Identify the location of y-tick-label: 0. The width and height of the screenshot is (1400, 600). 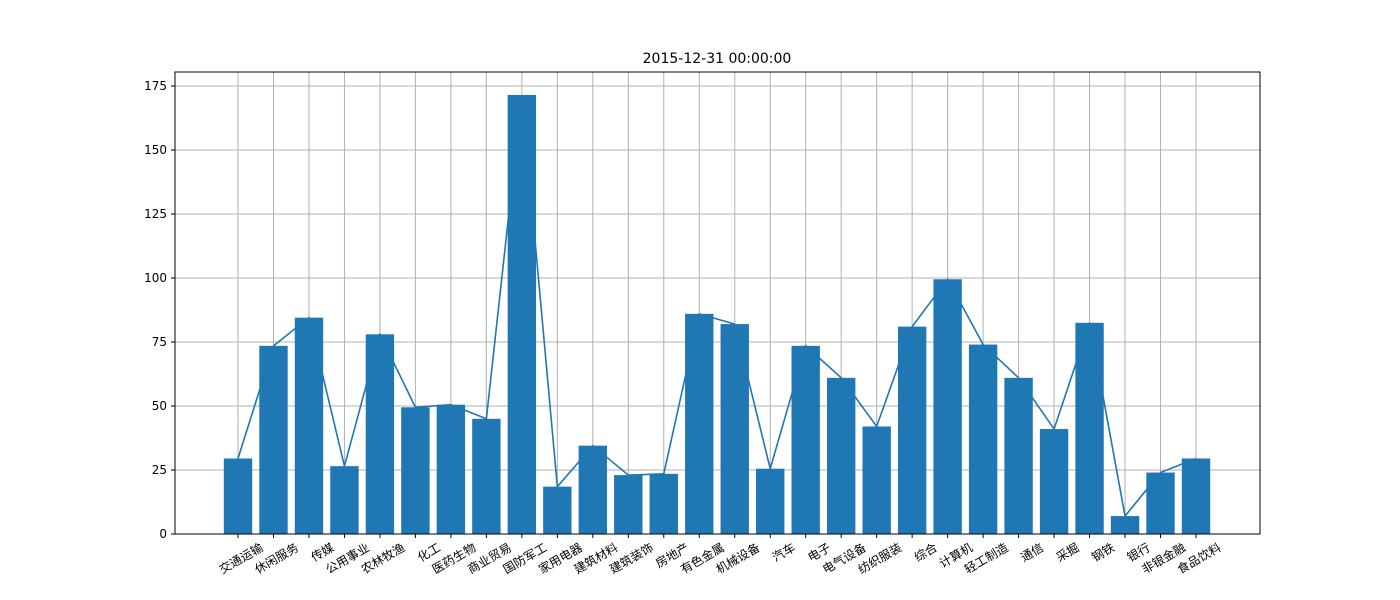
(163, 534).